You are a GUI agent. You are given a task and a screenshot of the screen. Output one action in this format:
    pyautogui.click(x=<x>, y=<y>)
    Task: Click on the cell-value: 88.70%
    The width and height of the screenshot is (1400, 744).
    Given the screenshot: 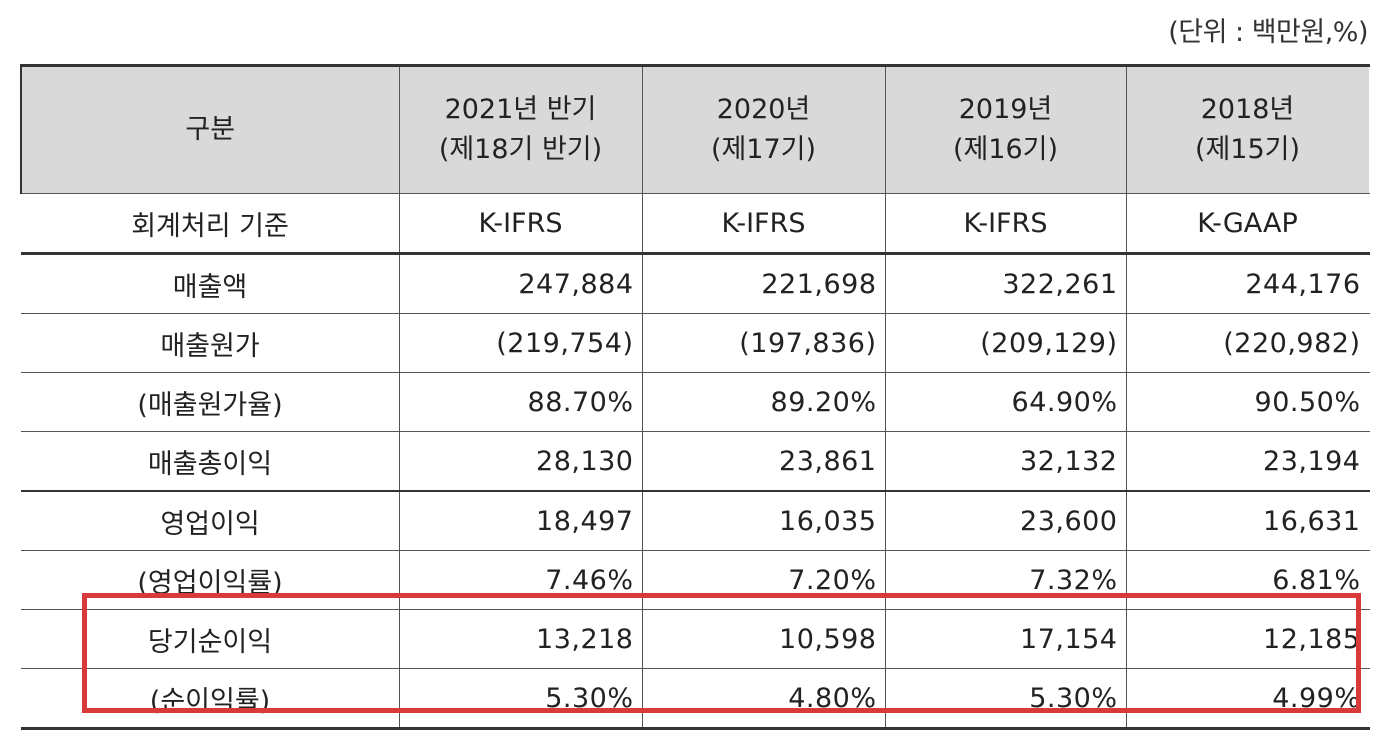 What is the action you would take?
    pyautogui.click(x=520, y=402)
    